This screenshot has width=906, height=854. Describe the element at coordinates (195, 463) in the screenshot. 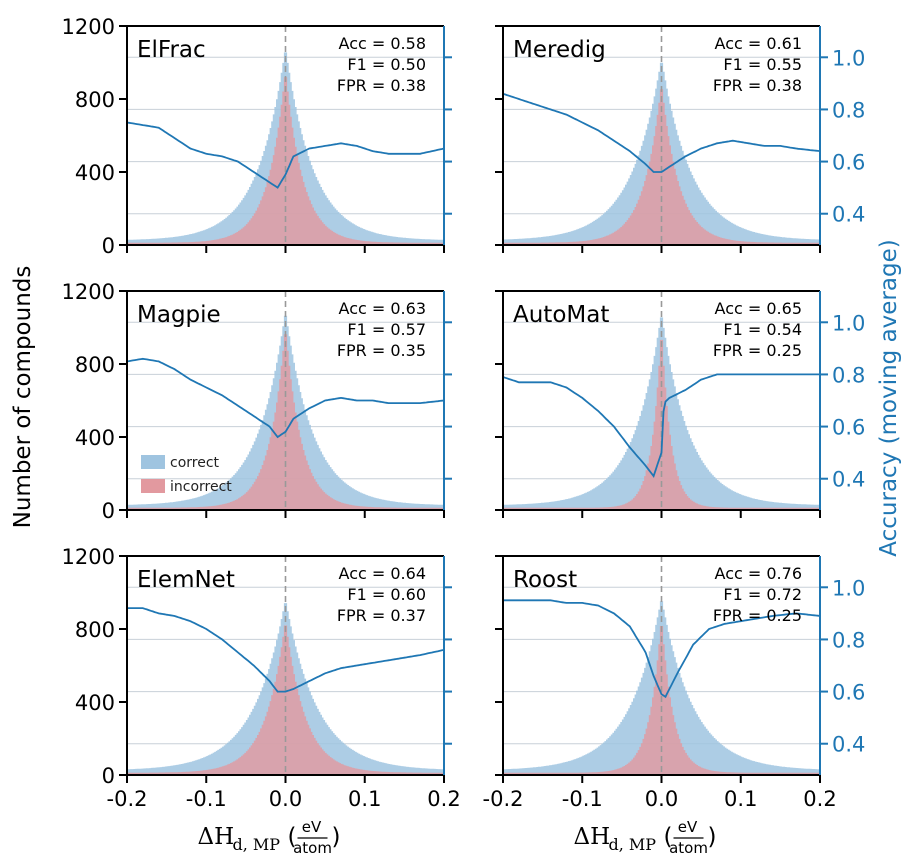

I see `legend-label-correct: correct` at that location.